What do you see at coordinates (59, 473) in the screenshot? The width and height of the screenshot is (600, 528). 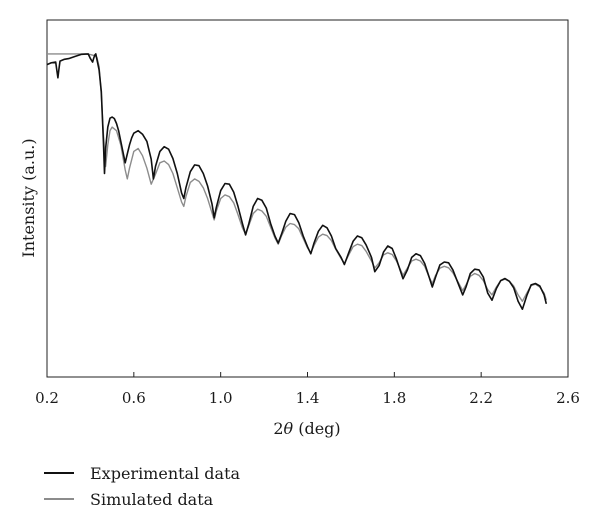 I see `legend-swatch-experimental` at bounding box center [59, 473].